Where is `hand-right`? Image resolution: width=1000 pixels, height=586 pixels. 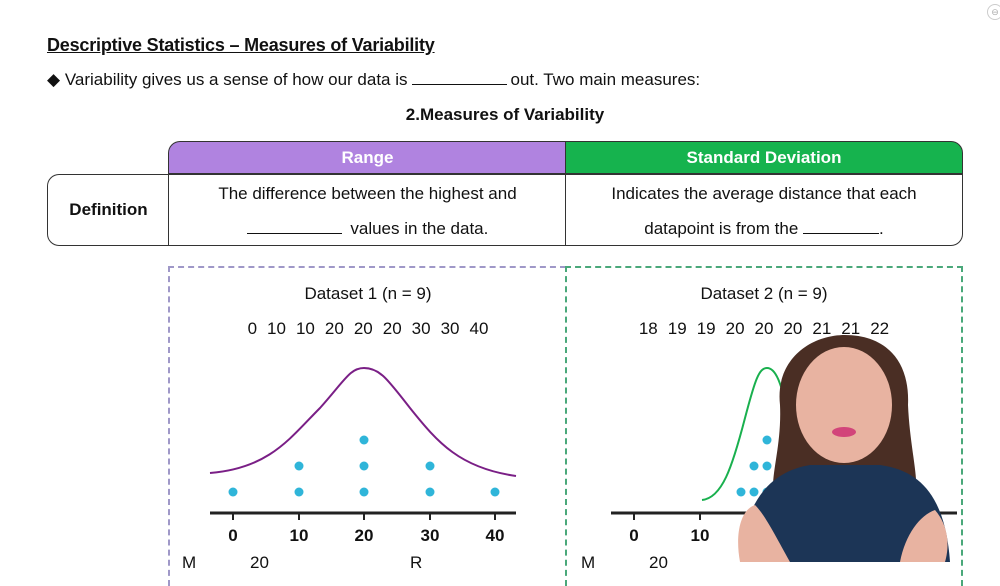 hand-right is located at coordinates (924, 536).